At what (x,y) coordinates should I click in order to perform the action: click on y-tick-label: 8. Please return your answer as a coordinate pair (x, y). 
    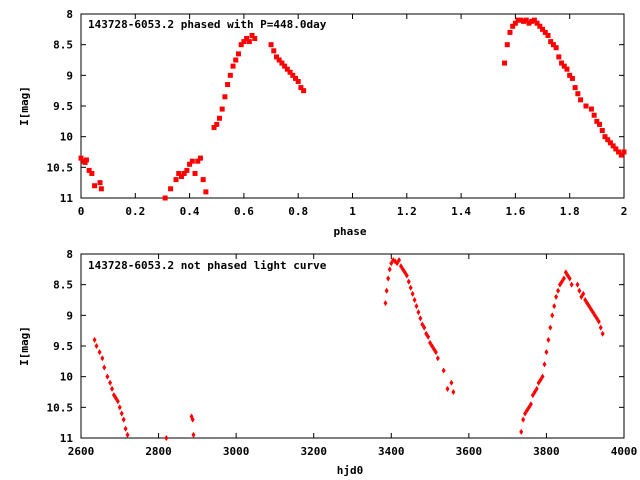
    Looking at the image, I should click on (69, 14).